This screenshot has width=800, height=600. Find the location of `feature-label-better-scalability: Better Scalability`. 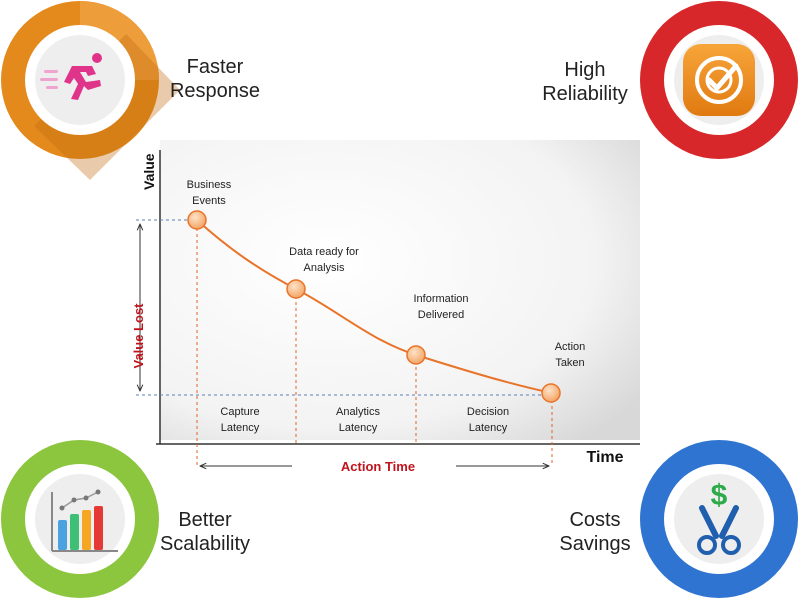

feature-label-better-scalability: Better Scalability is located at coordinates (205, 532).